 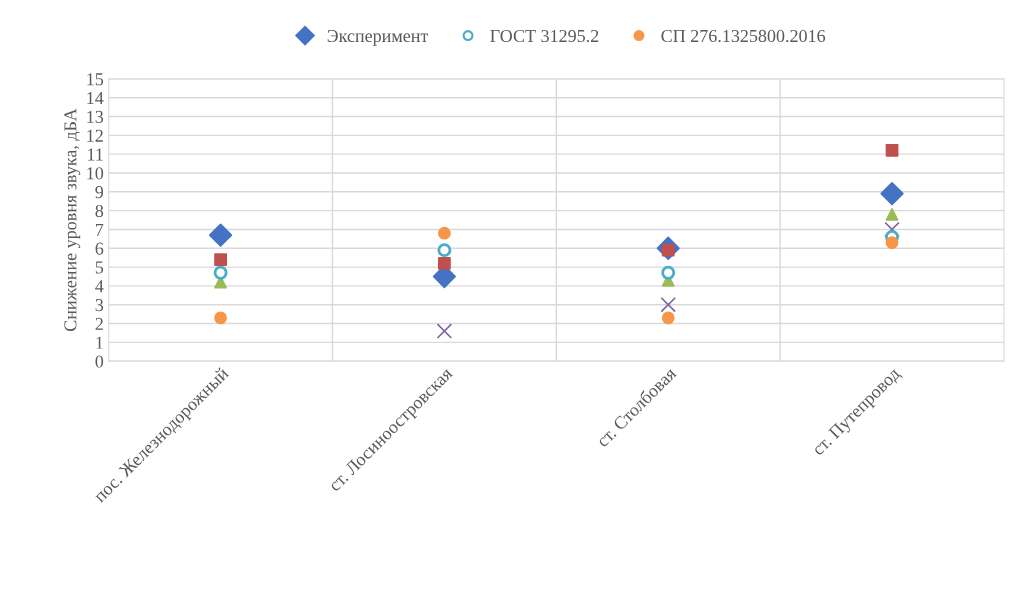 What do you see at coordinates (99, 361) in the screenshot?
I see `y-tick-label: 0` at bounding box center [99, 361].